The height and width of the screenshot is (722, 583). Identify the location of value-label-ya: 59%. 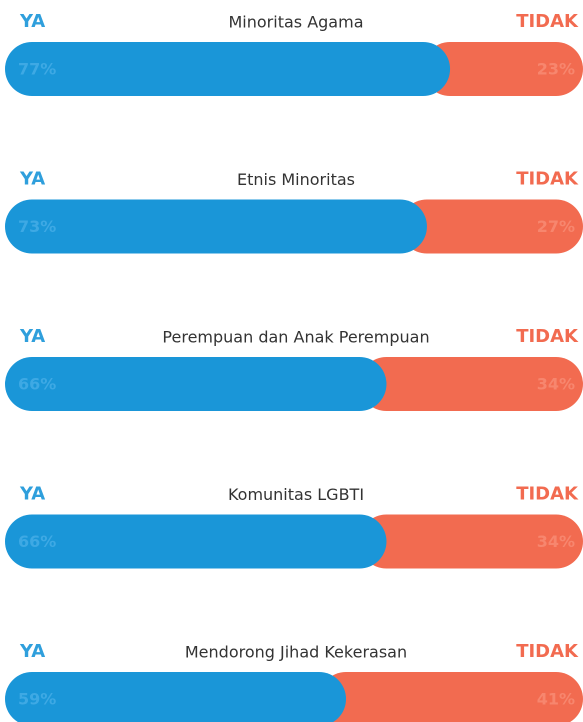
(37, 699).